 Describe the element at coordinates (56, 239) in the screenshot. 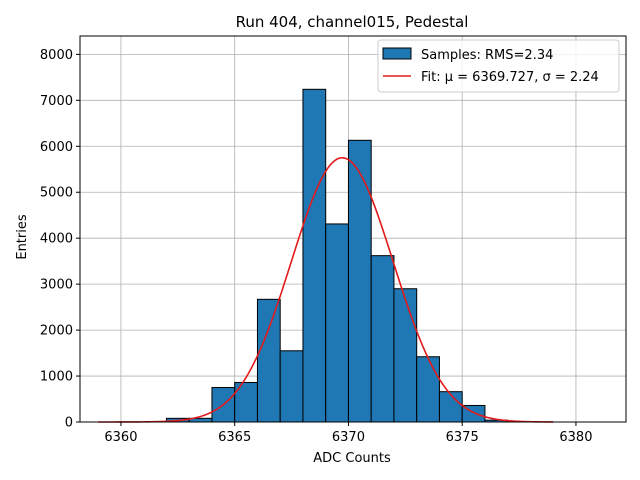

I see `y-tick-label: 4000` at that location.